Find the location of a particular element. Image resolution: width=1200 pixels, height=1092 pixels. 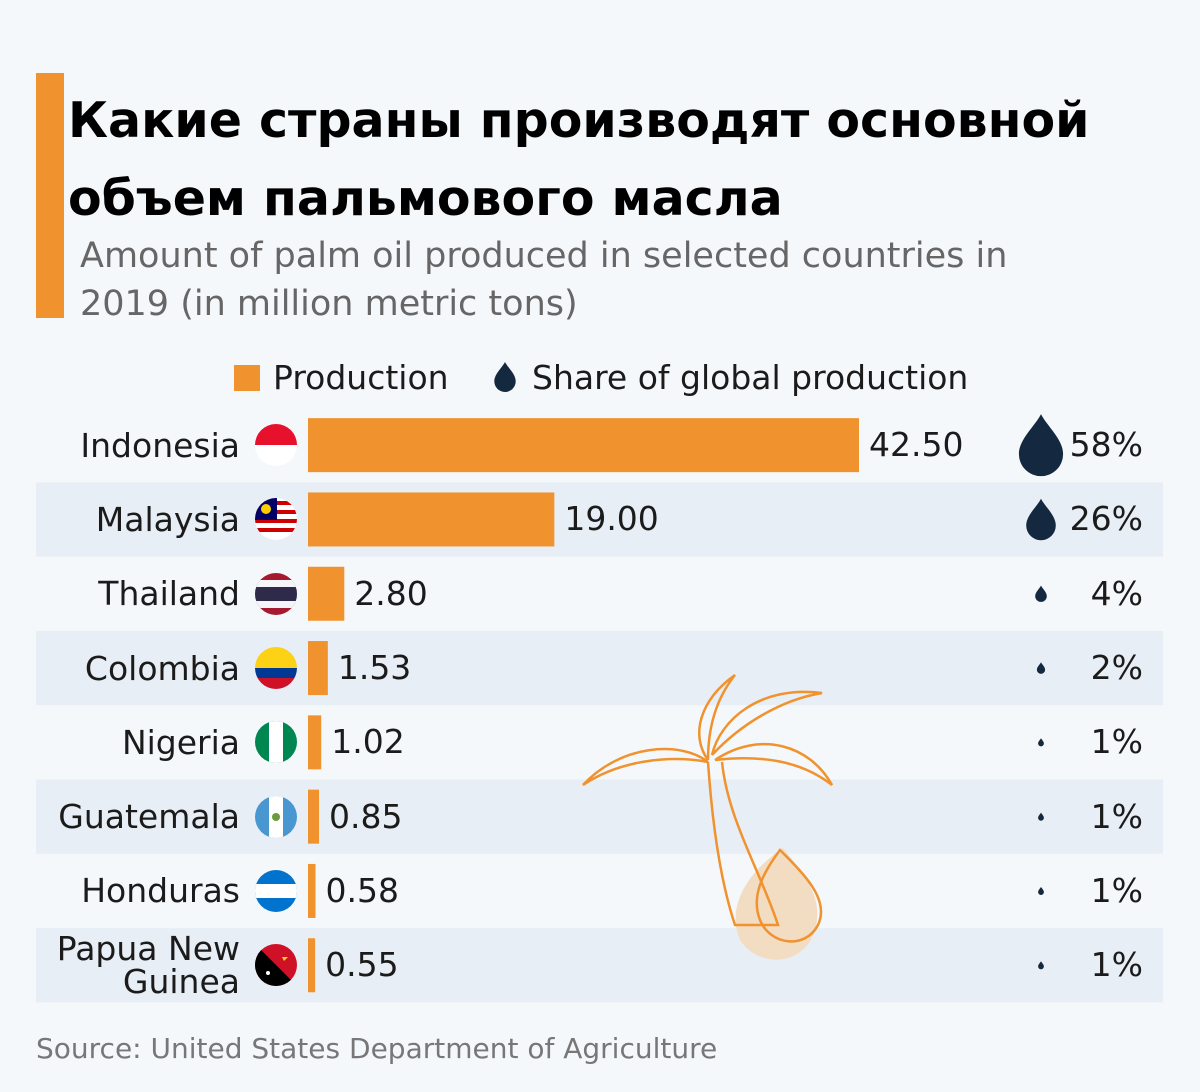

value-label: 1.53 is located at coordinates (374, 668).